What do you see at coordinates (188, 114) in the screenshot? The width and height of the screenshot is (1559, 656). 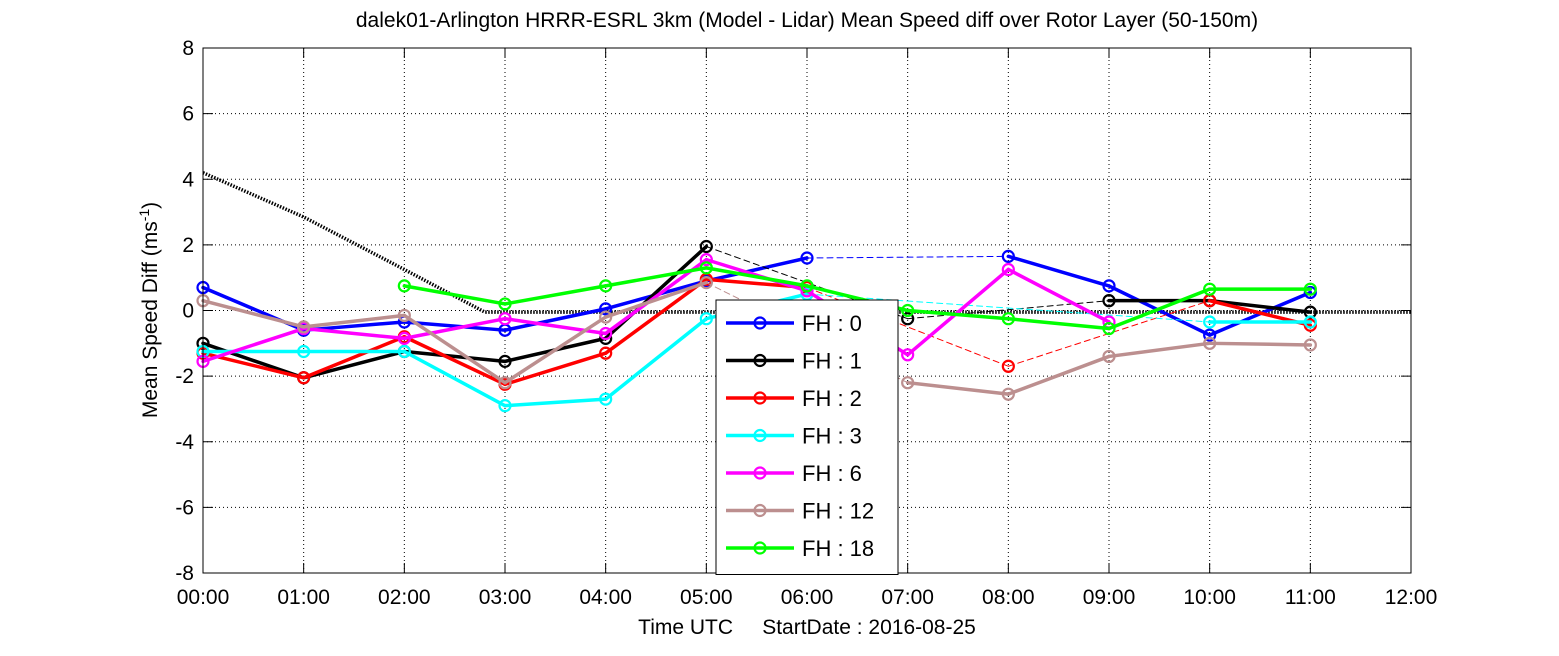 I see `y-tick-label: 6` at bounding box center [188, 114].